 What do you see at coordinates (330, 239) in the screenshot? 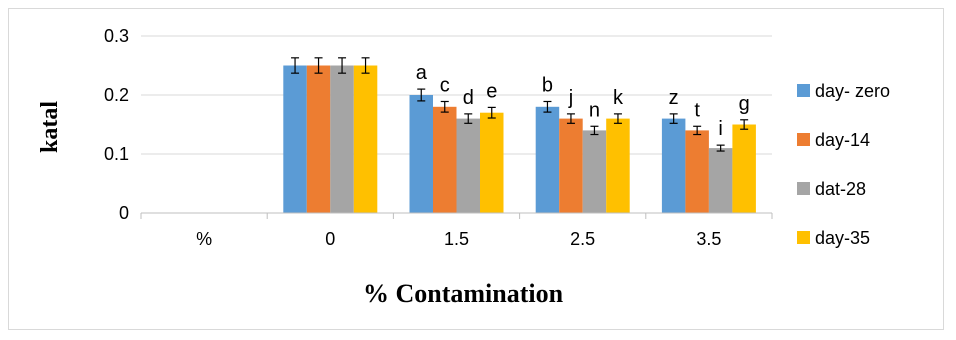
I see `x-tick-label: 0` at bounding box center [330, 239].